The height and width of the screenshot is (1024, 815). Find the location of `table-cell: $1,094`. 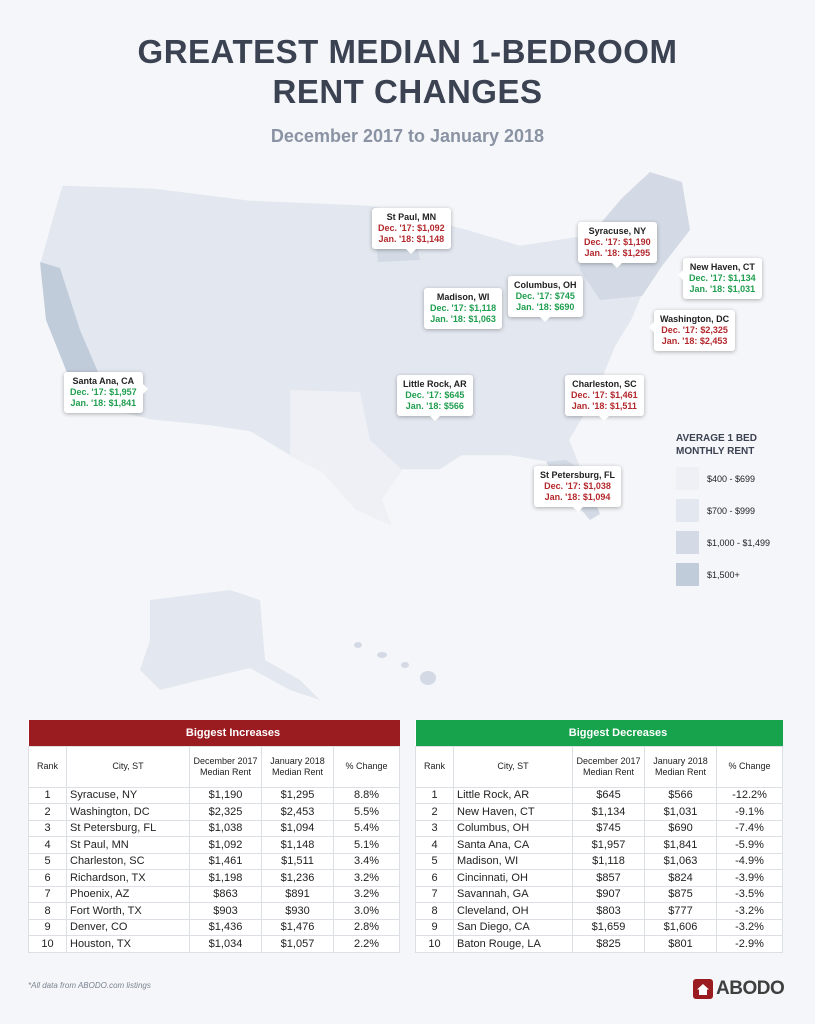

table-cell: $1,094 is located at coordinates (297, 828).